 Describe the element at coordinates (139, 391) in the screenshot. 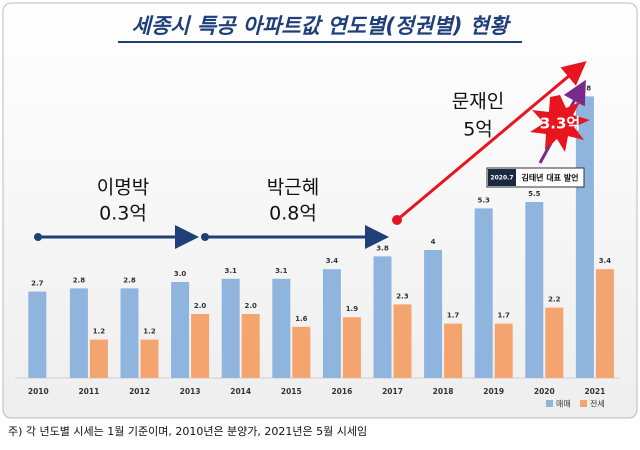

I see `x-tick-label: 2012` at that location.